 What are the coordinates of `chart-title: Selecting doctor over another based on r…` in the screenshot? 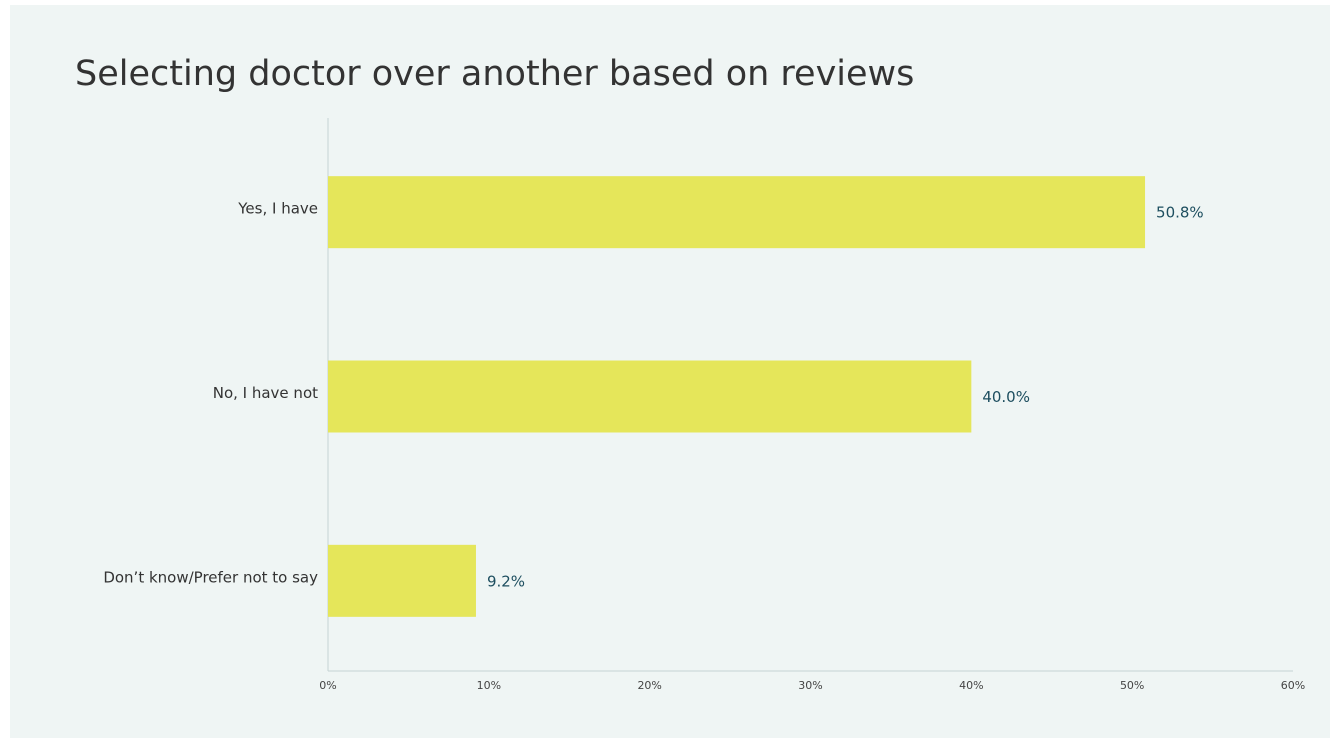 It's located at (494, 74).